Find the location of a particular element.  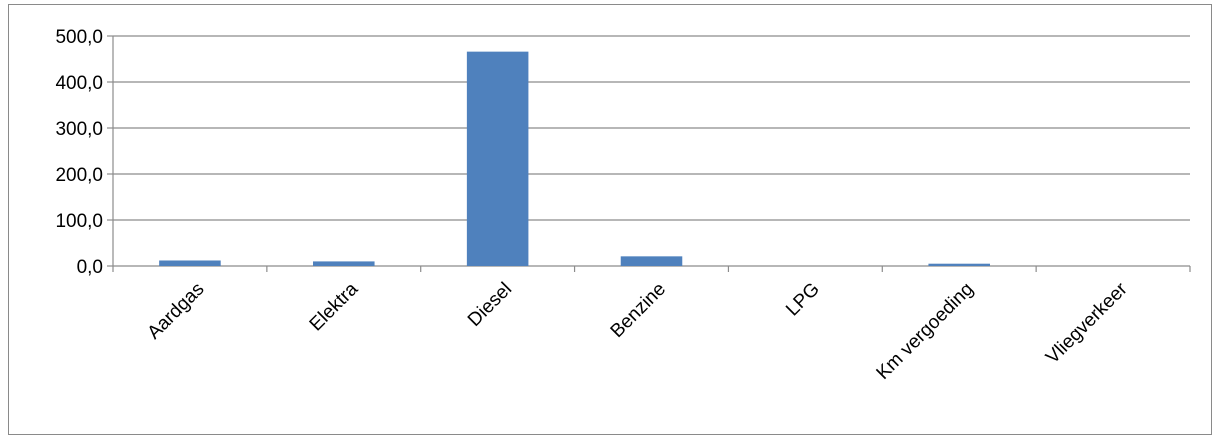

y-axis: 0,0 100,0 200,0 300,0 400,0 500,0 is located at coordinates (84, 152).